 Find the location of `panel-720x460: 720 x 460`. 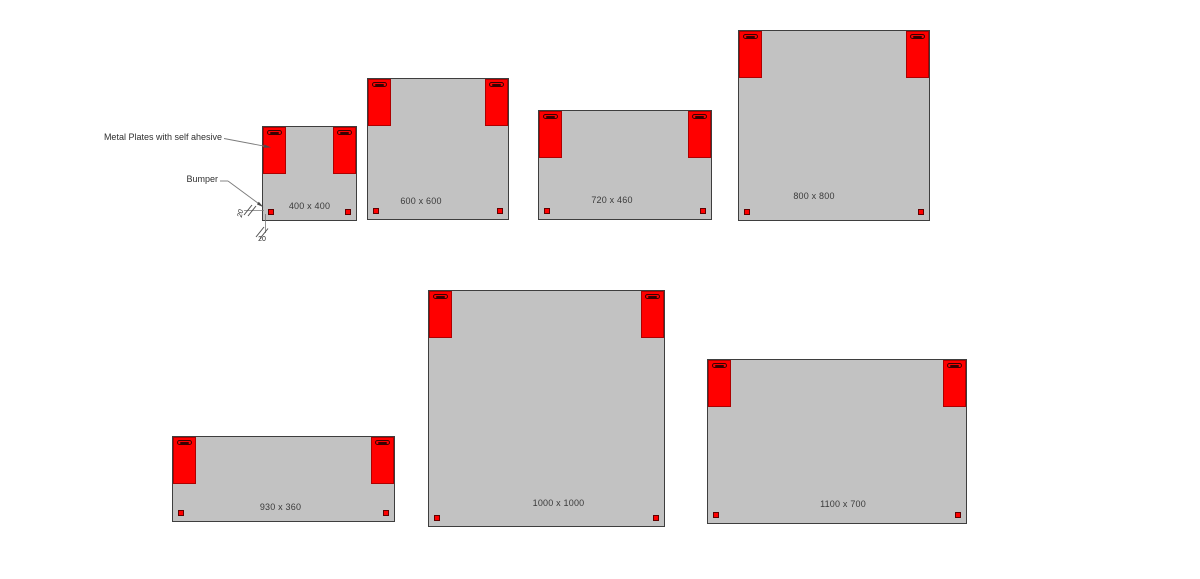

panel-720x460: 720 x 460 is located at coordinates (625, 165).